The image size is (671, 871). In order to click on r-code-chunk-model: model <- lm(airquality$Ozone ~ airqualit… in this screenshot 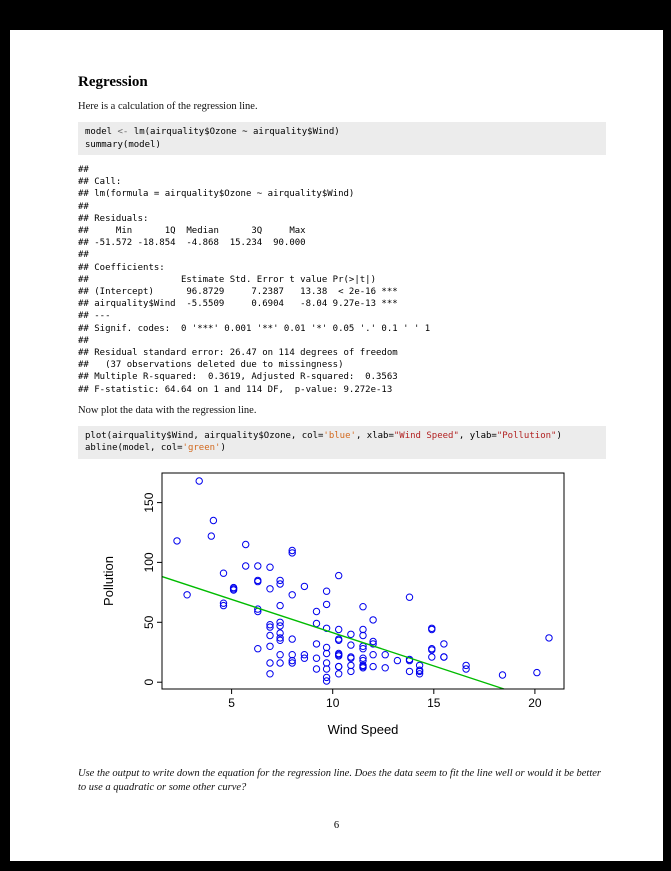, I will do `click(342, 138)`.